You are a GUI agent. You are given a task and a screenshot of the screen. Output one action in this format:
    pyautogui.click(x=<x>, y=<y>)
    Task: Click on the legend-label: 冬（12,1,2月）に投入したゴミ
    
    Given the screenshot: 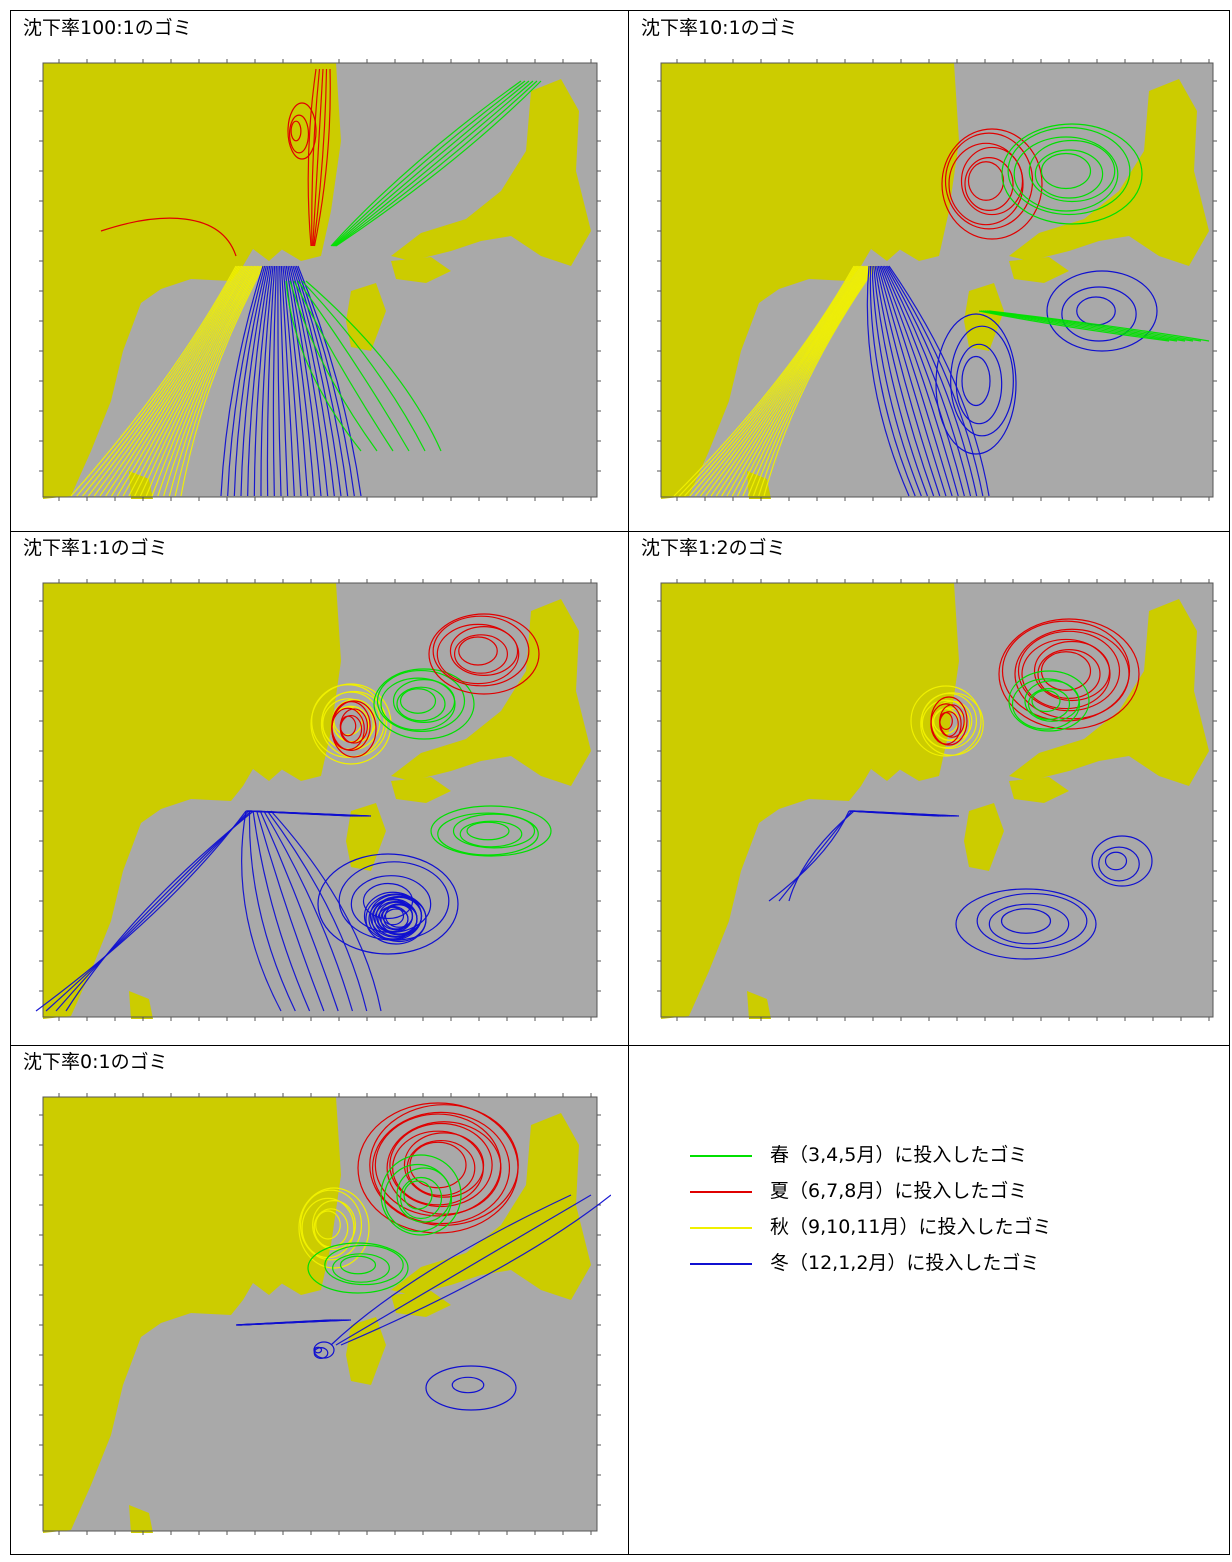 What is the action you would take?
    pyautogui.click(x=905, y=1263)
    